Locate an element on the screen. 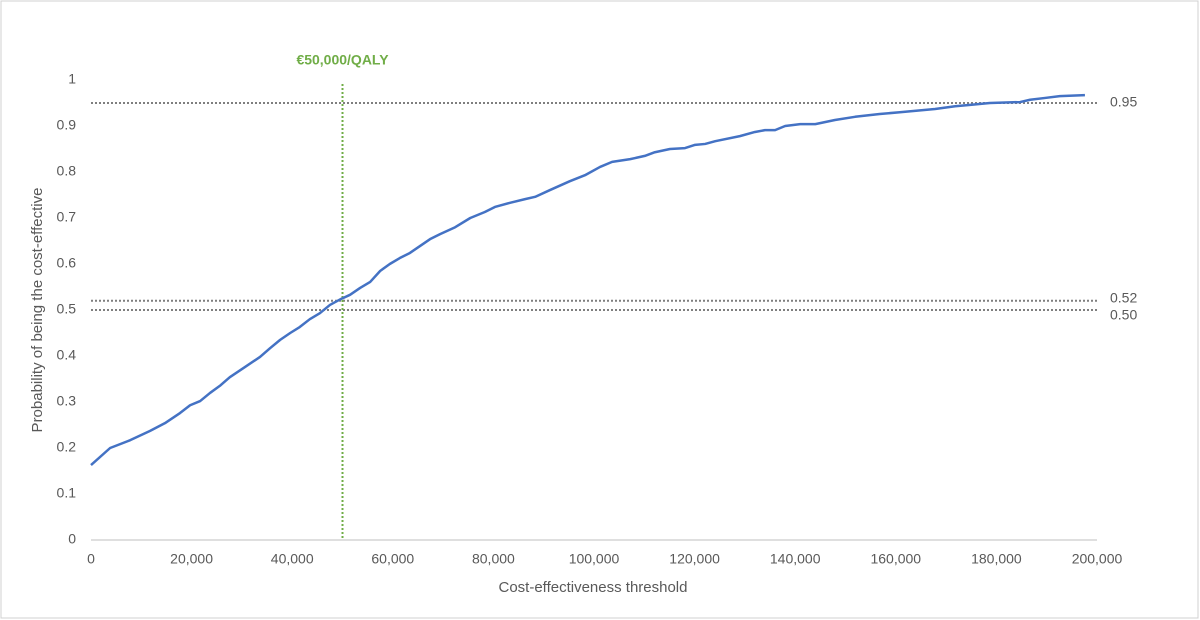  reference-label: 0.95 is located at coordinates (1123, 102).